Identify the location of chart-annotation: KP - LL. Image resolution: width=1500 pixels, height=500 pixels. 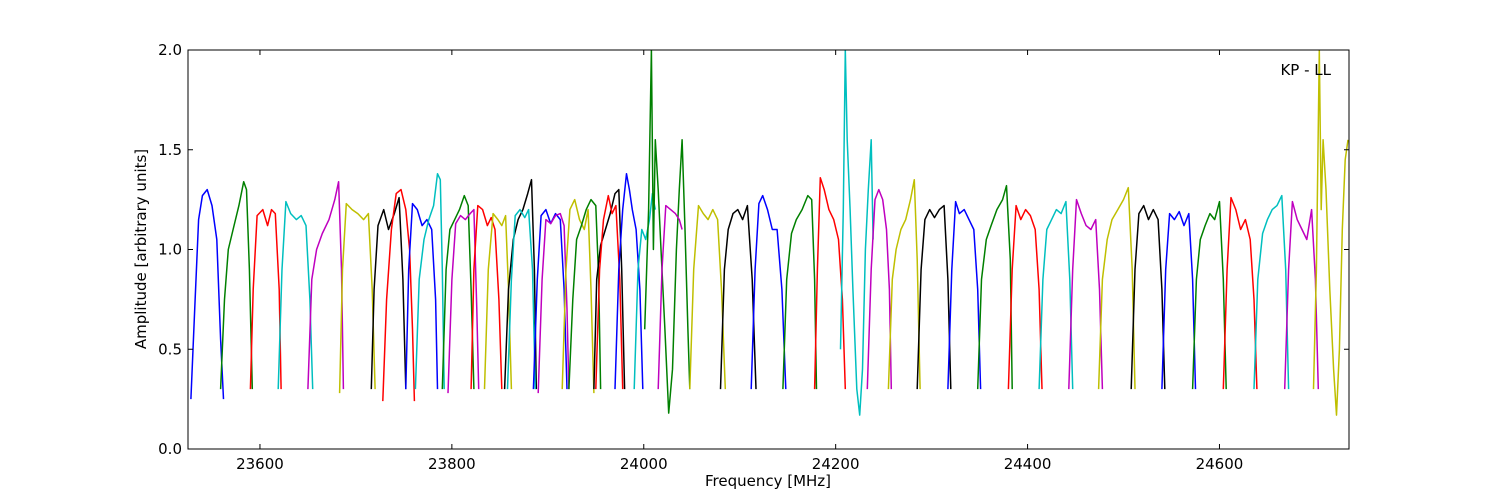
(1305, 70).